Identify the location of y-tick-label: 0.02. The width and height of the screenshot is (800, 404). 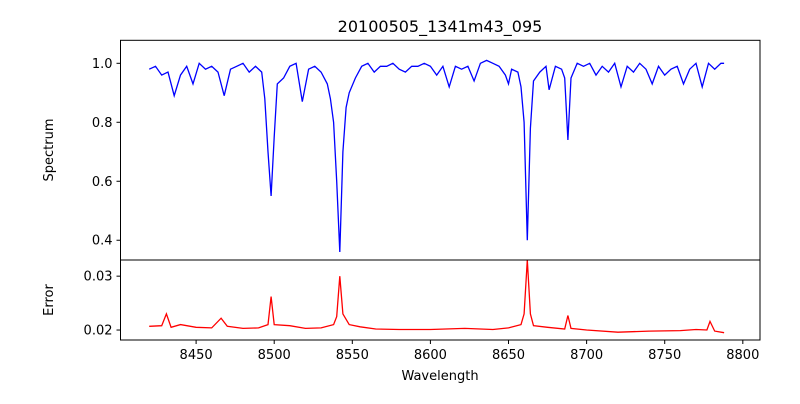
(98, 331).